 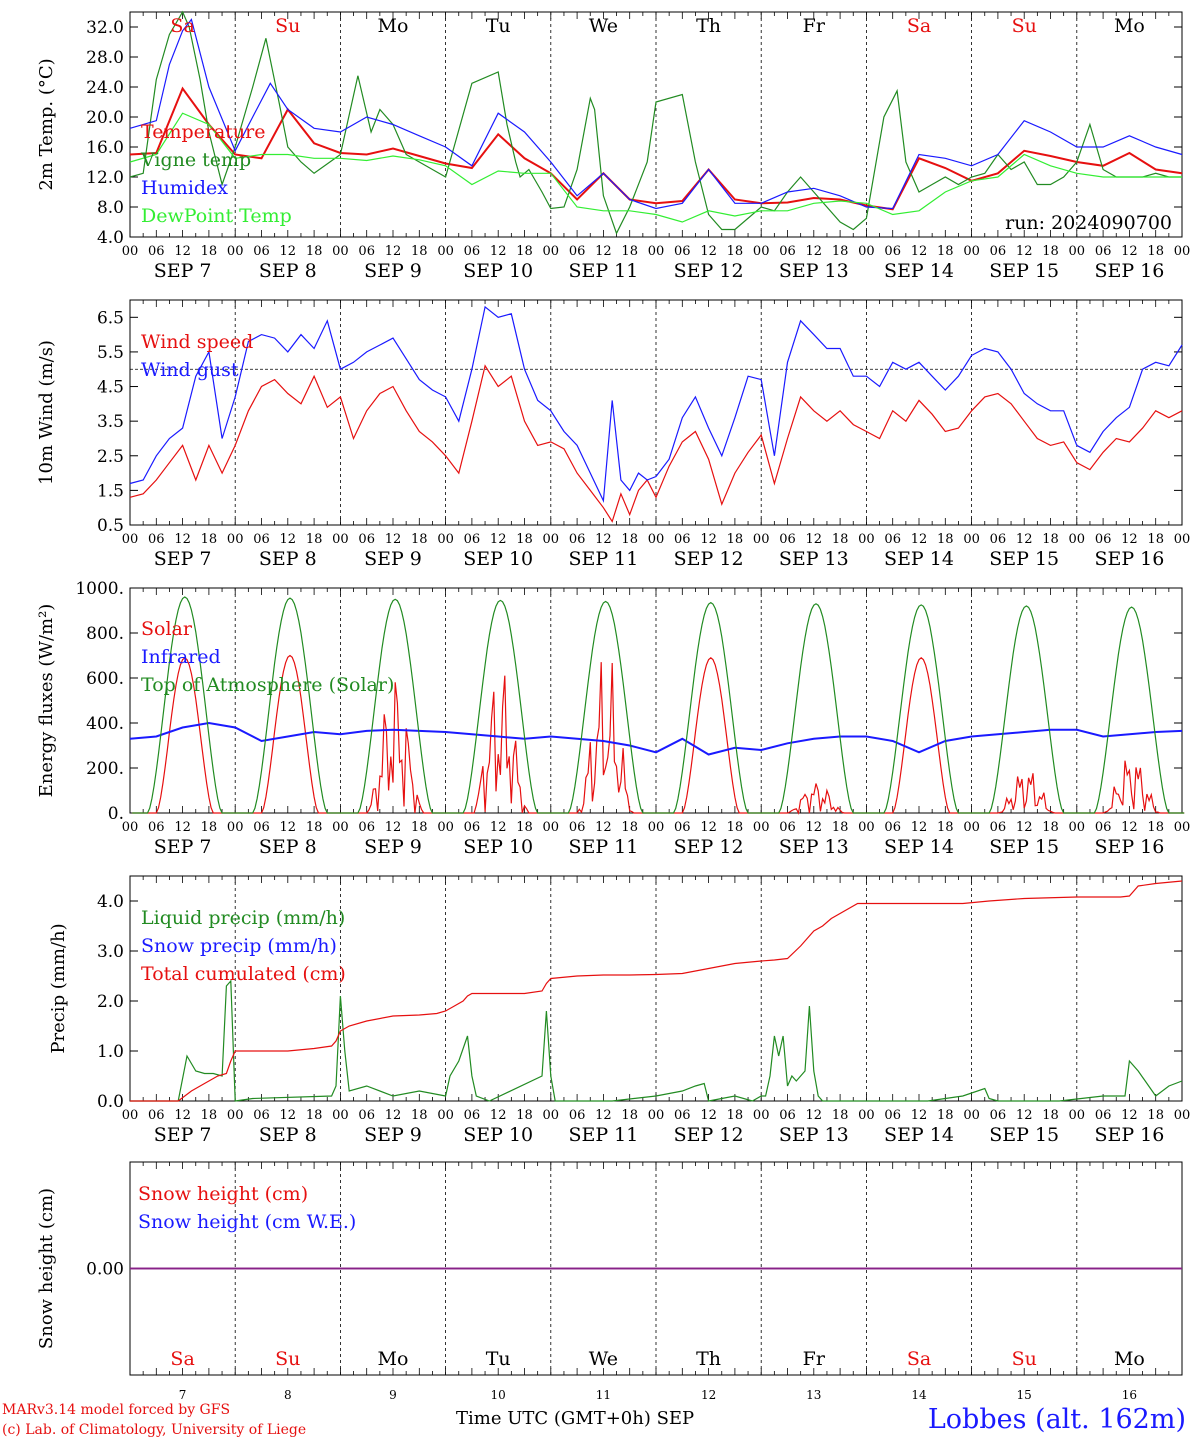 I want to click on date-label: SEP 9, so click(x=393, y=1135).